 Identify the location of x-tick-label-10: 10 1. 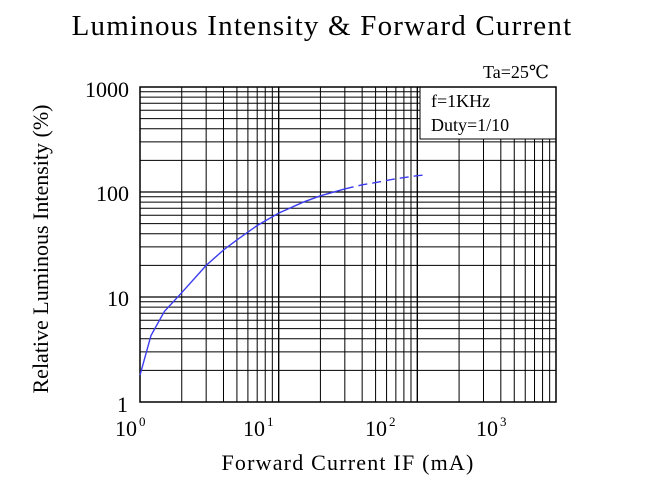
(258, 427).